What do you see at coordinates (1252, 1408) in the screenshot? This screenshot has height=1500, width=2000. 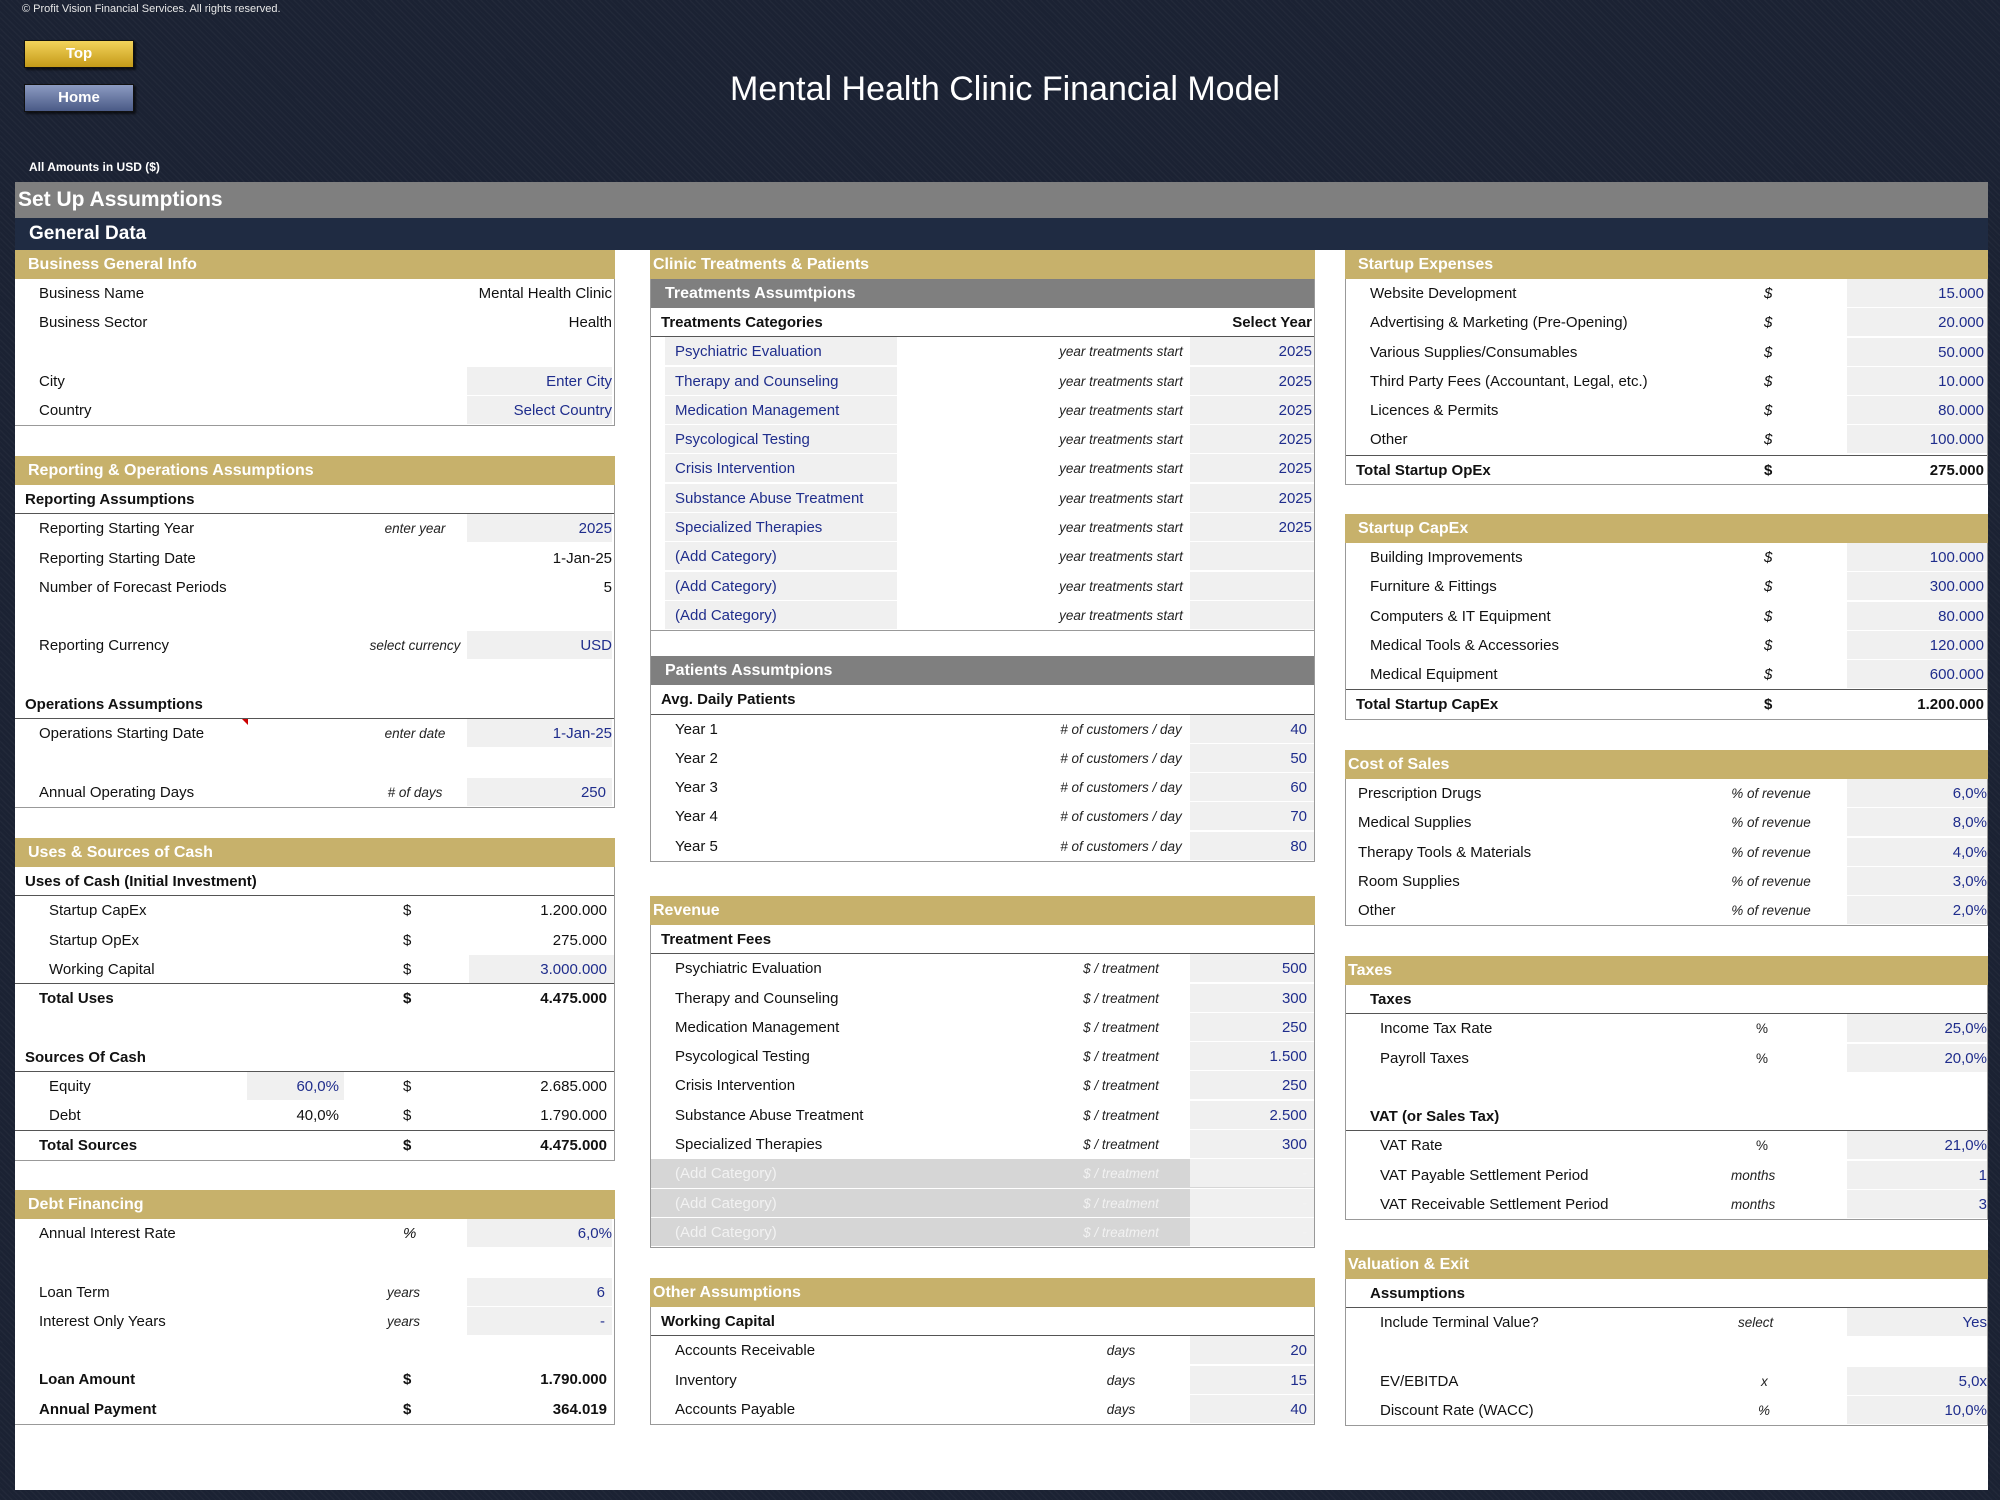 I see `wc-days-input: 40` at bounding box center [1252, 1408].